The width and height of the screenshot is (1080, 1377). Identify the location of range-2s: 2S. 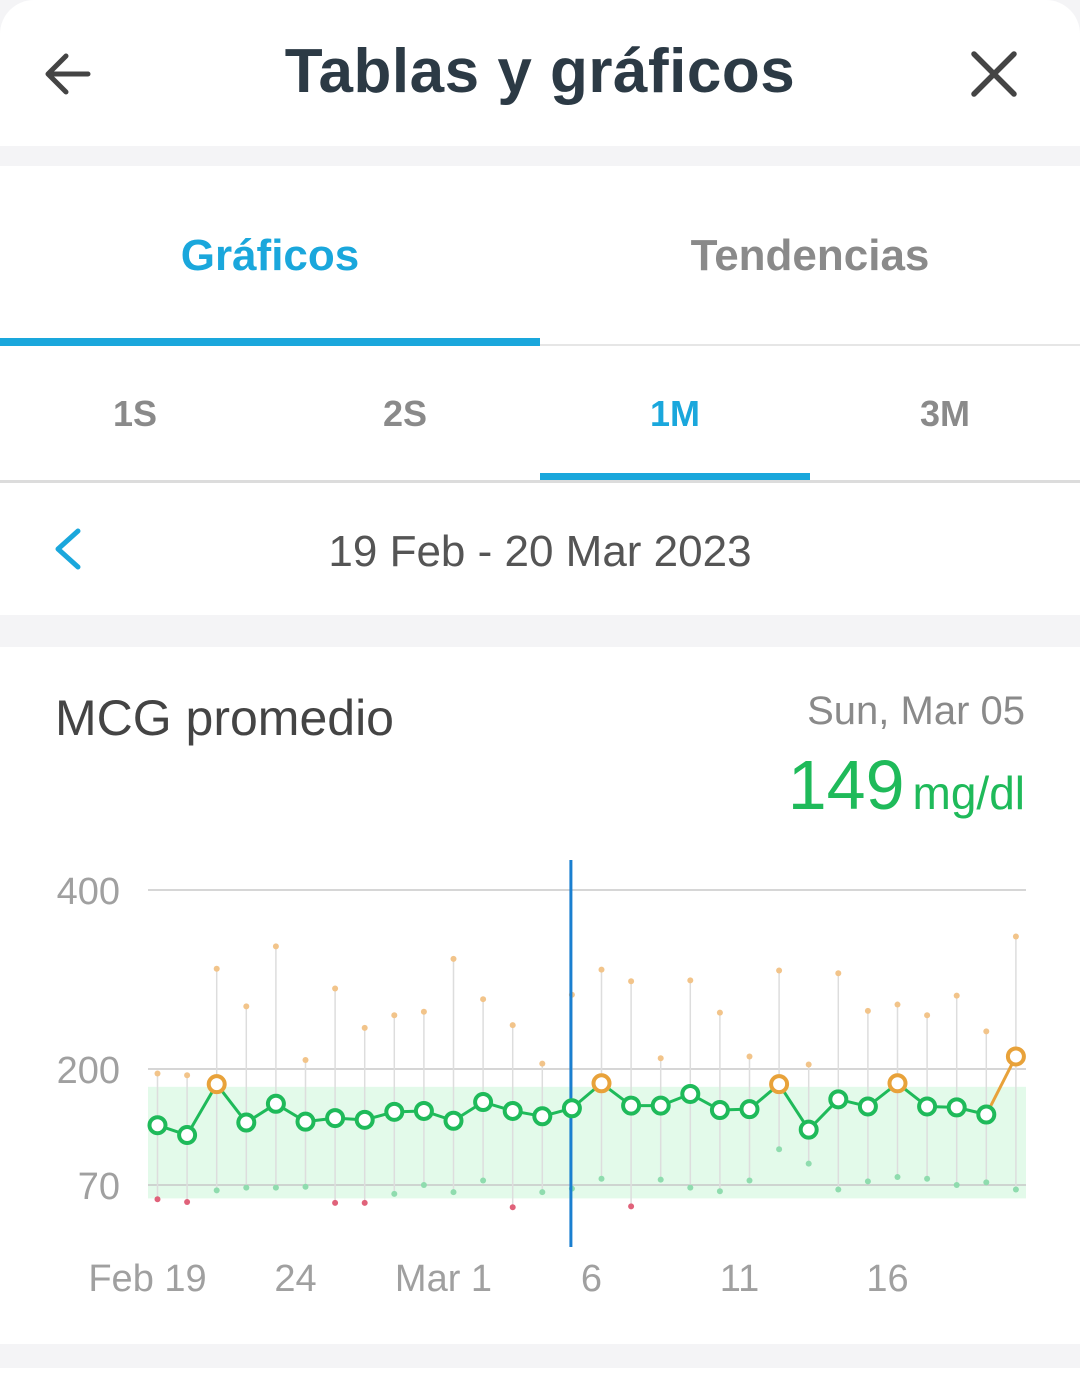
(405, 413).